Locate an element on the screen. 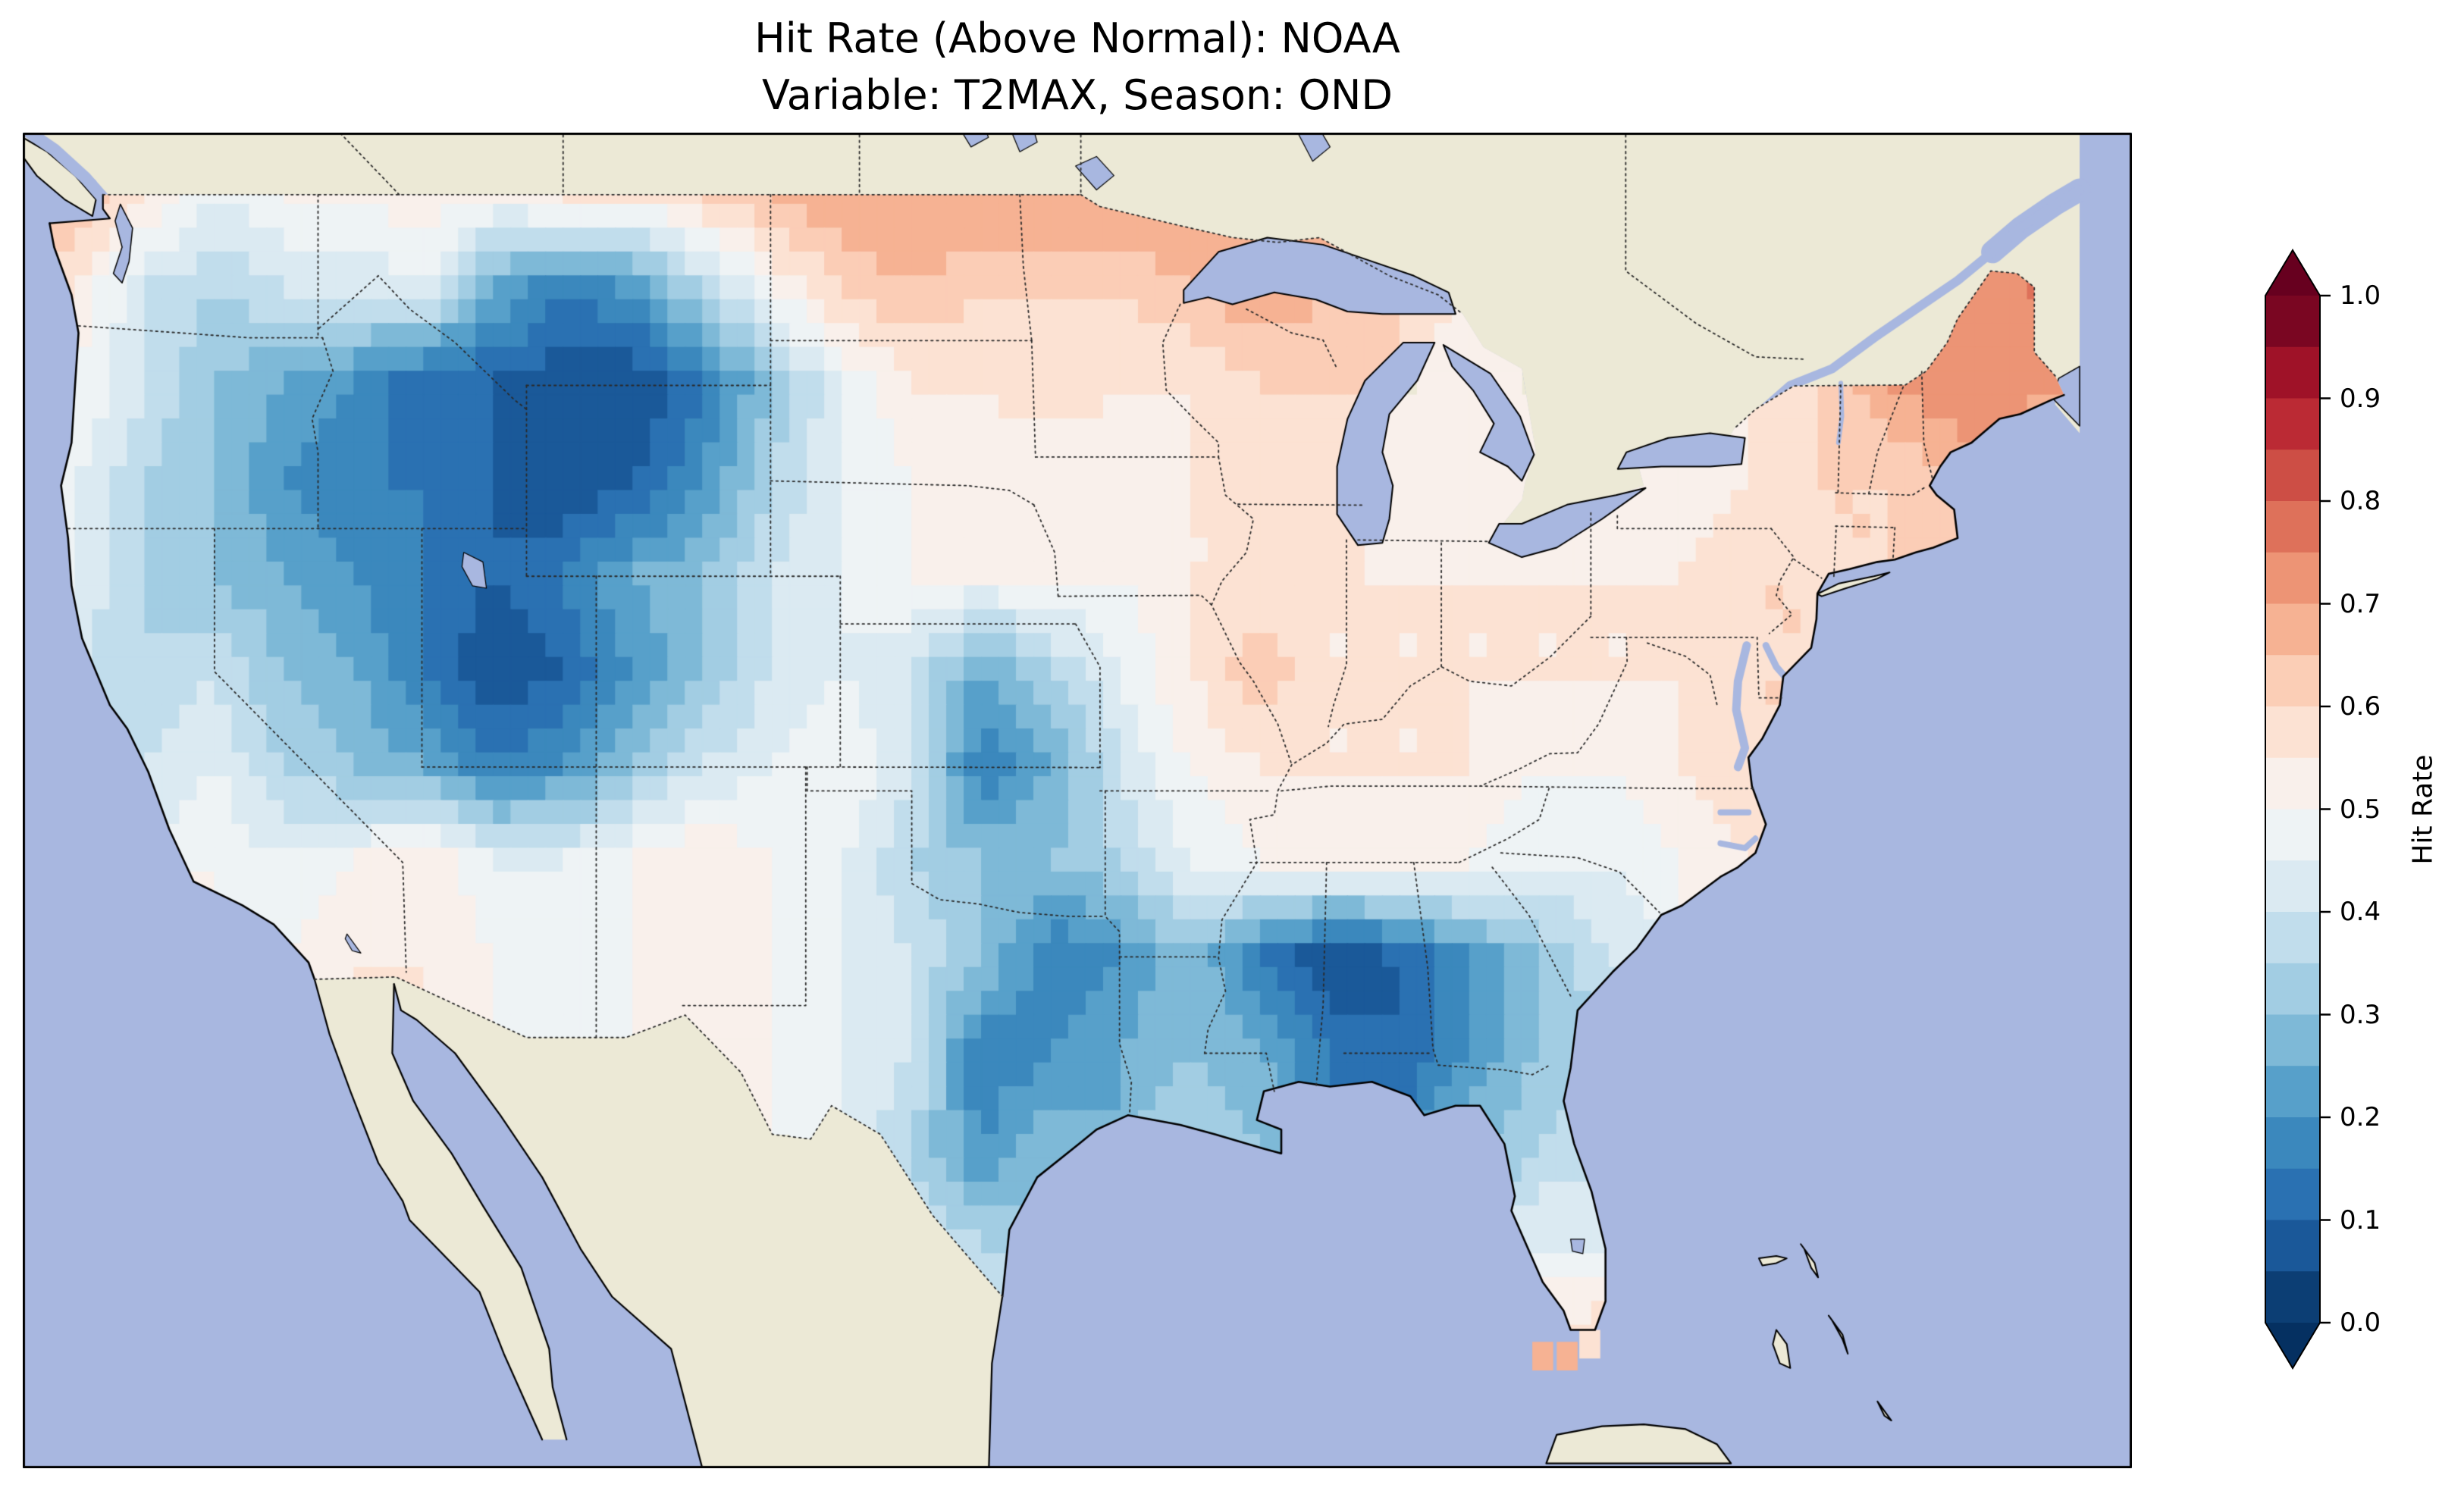 The image size is (2464, 1494). colorbar-tick-label: 0.5 is located at coordinates (2360, 809).